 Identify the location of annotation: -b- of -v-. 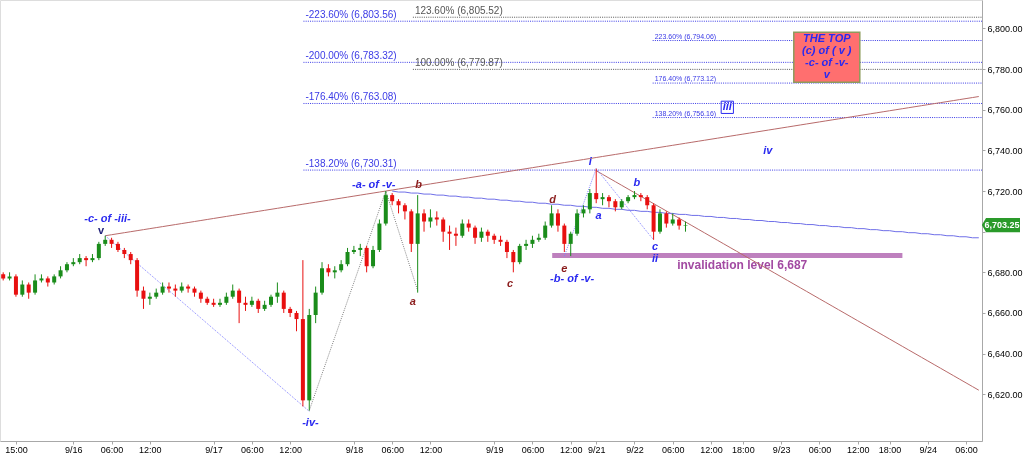
(572, 278).